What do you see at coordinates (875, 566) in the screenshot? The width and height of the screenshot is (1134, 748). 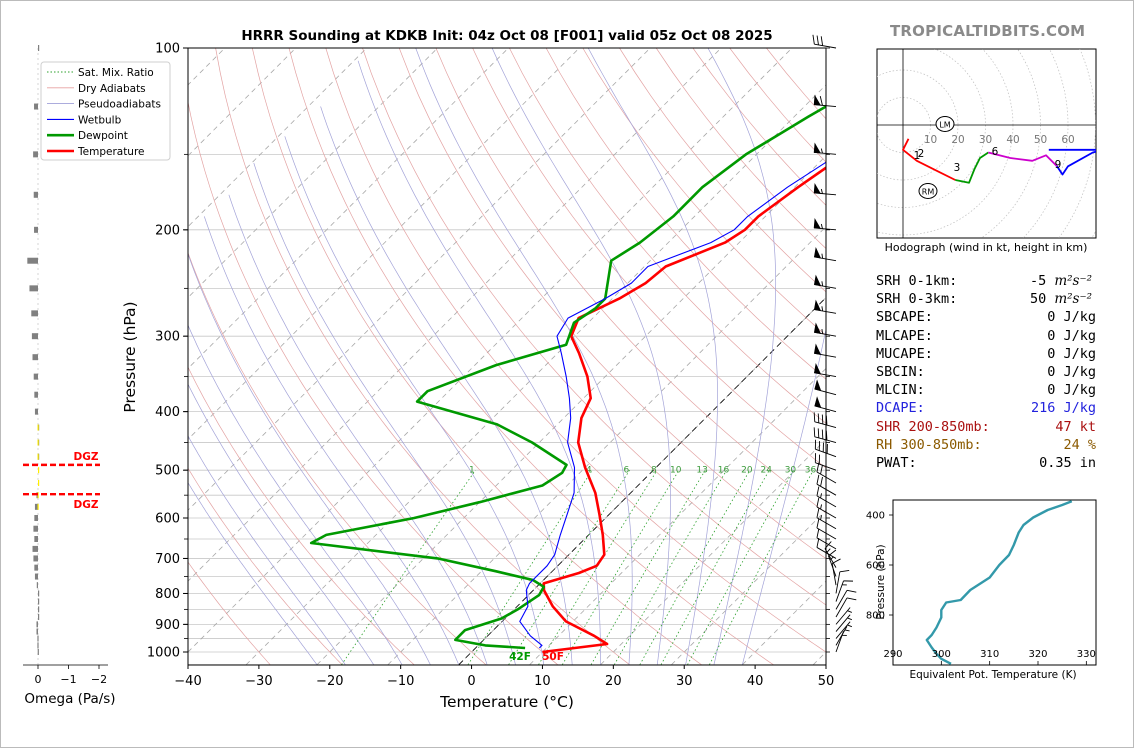 I see `theta-e-y-tick-label: 600` at bounding box center [875, 566].